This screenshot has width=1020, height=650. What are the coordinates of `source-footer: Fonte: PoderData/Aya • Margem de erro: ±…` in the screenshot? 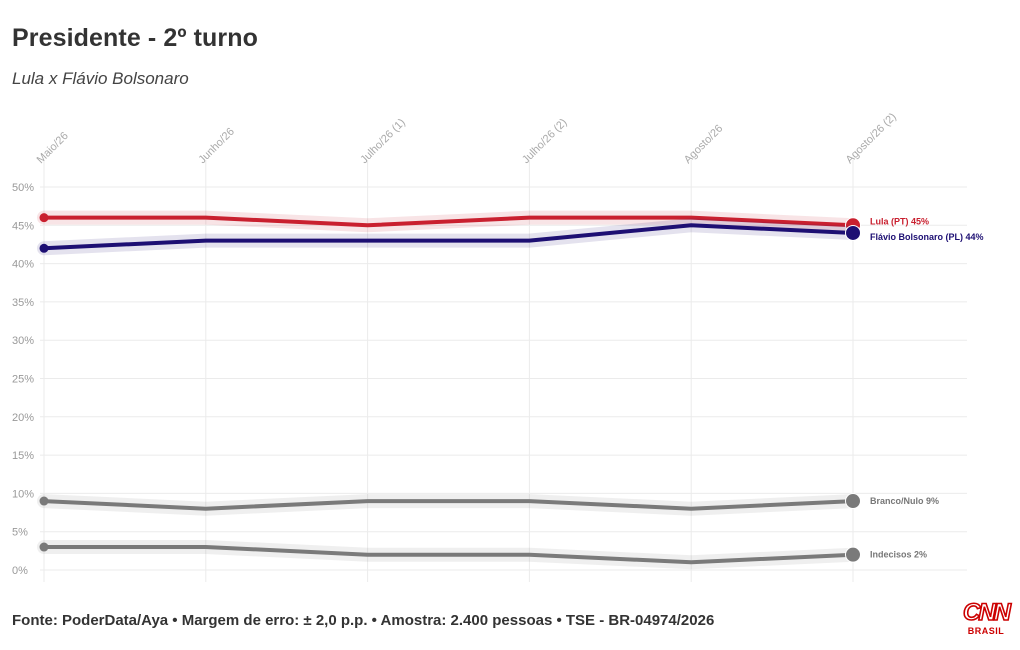 It's located at (363, 620).